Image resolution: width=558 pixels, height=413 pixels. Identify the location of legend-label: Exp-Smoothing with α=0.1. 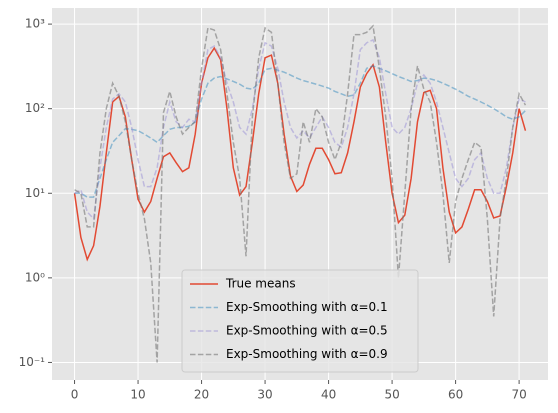
(307, 307).